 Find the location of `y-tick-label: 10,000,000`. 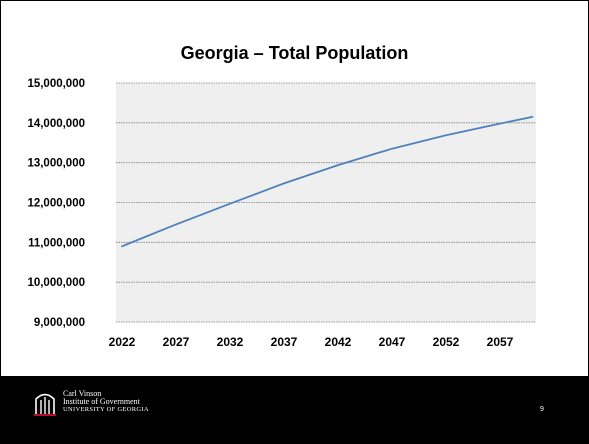

y-tick-label: 10,000,000 is located at coordinates (56, 283).